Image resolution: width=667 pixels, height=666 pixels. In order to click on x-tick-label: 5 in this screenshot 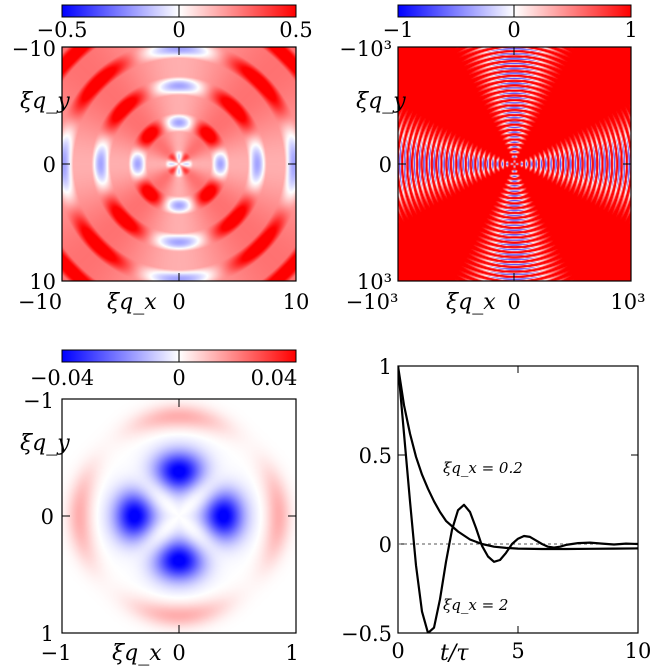, I will do `click(517, 651)`.